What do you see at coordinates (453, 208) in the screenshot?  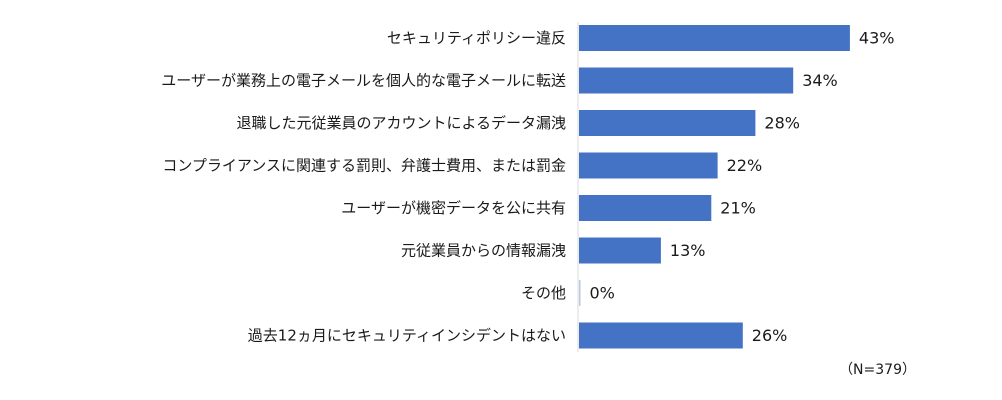 I see `category-label: ユーザーが機密データを公に共有` at bounding box center [453, 208].